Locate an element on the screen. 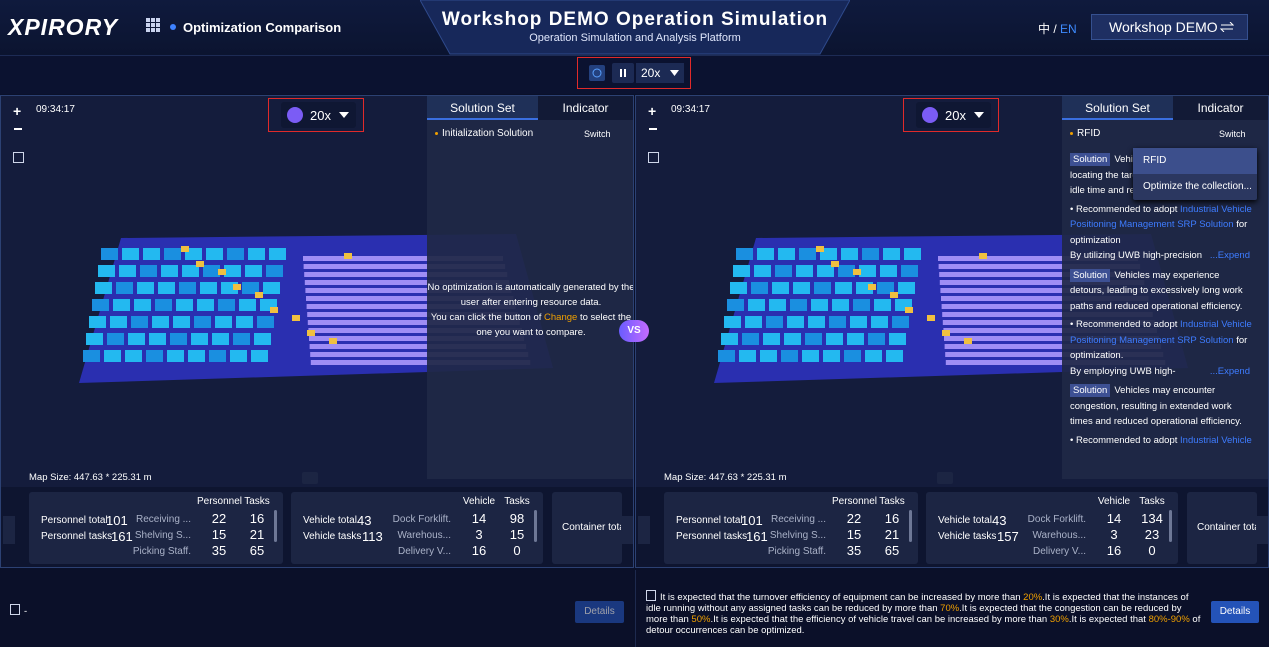  container-label: Container tota is located at coordinates (593, 527).